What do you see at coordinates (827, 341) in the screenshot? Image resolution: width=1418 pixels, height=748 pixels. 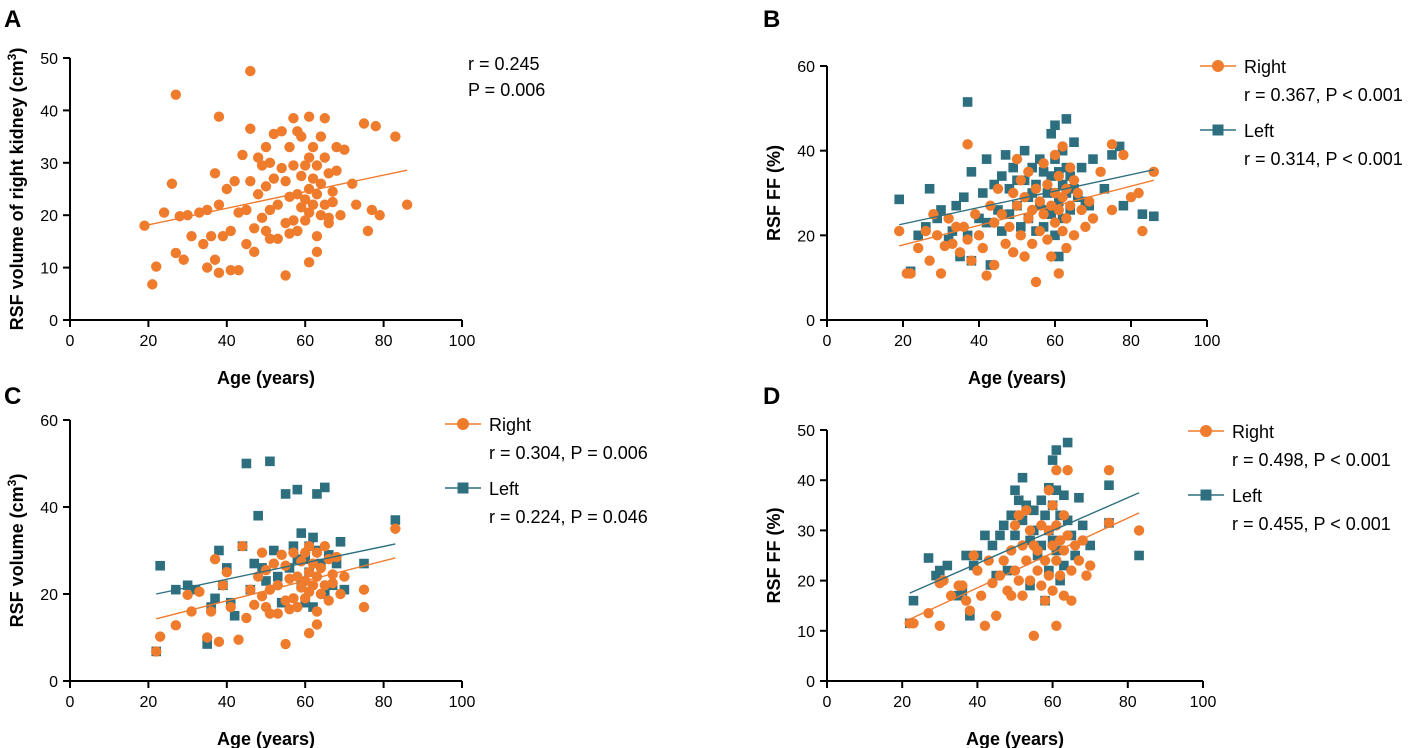 I see `x-tick-label-b: 0` at bounding box center [827, 341].